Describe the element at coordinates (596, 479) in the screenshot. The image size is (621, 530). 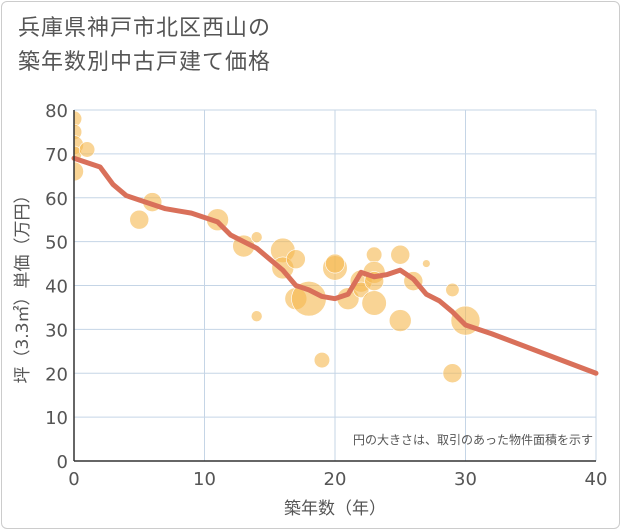
I see `x-tick-label: 40` at that location.